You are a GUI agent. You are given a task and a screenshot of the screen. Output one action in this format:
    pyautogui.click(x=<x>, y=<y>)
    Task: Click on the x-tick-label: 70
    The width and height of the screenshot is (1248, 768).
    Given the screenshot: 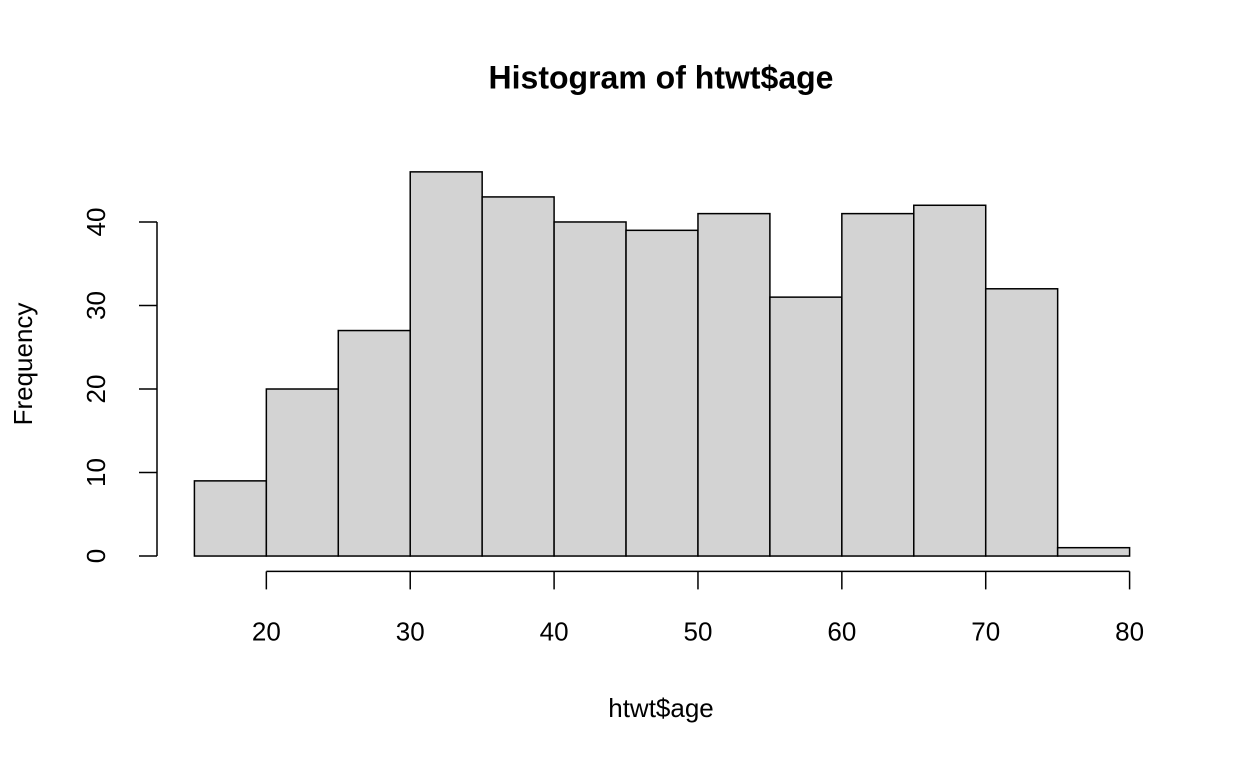 What is the action you would take?
    pyautogui.click(x=985, y=631)
    